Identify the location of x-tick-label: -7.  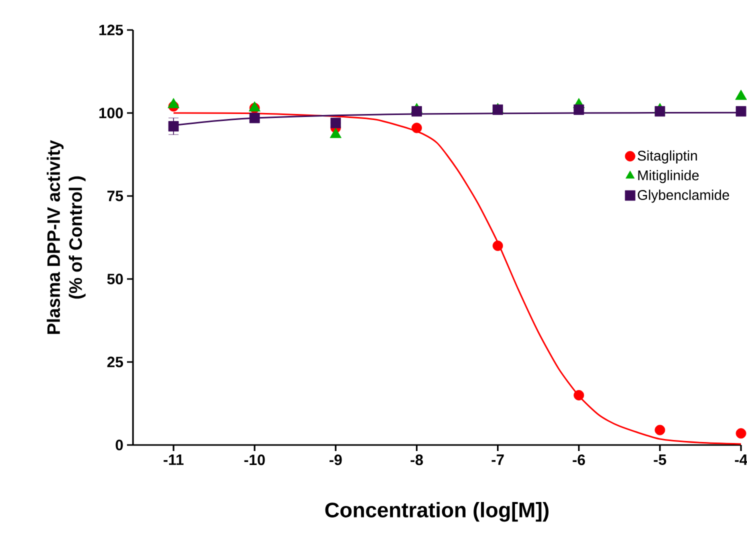
(498, 459).